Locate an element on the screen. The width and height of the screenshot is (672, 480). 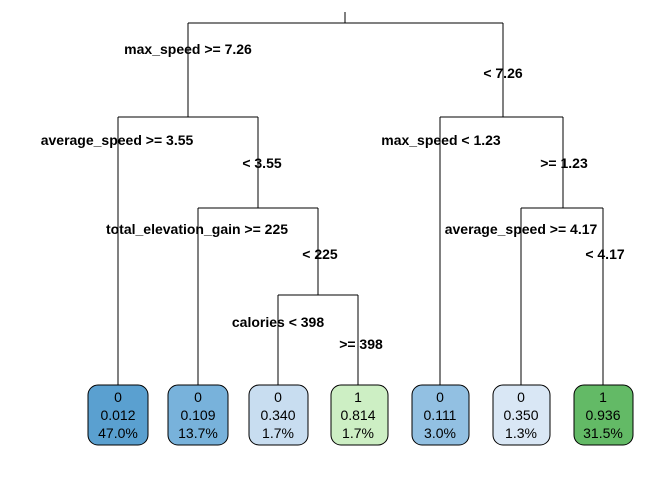
leaf-6-prob: 0.350 is located at coordinates (520, 415).